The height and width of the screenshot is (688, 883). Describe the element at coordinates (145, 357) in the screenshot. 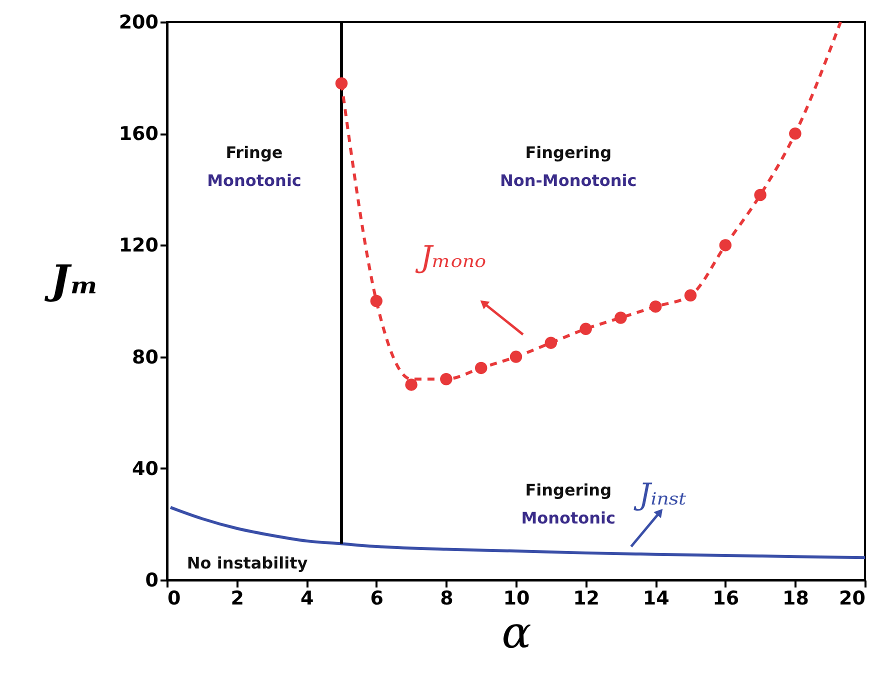

I see `y-tick-label: 80` at that location.